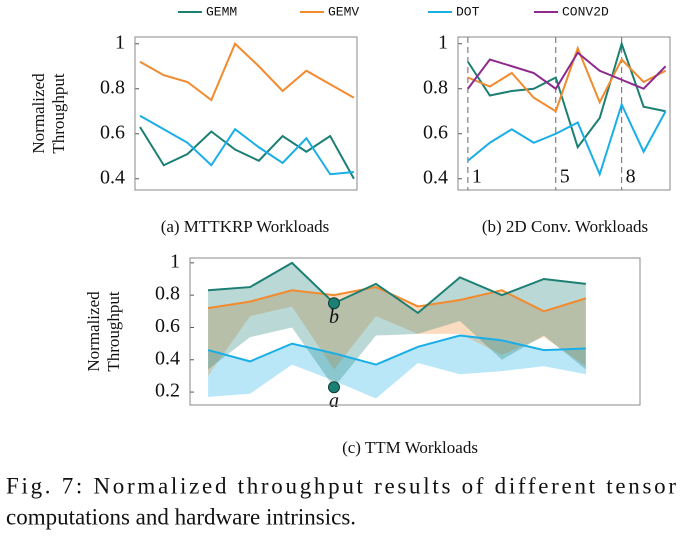  What do you see at coordinates (245, 226) in the screenshot?
I see `subplot-caption: (a) MTTKRP Workloads` at bounding box center [245, 226].